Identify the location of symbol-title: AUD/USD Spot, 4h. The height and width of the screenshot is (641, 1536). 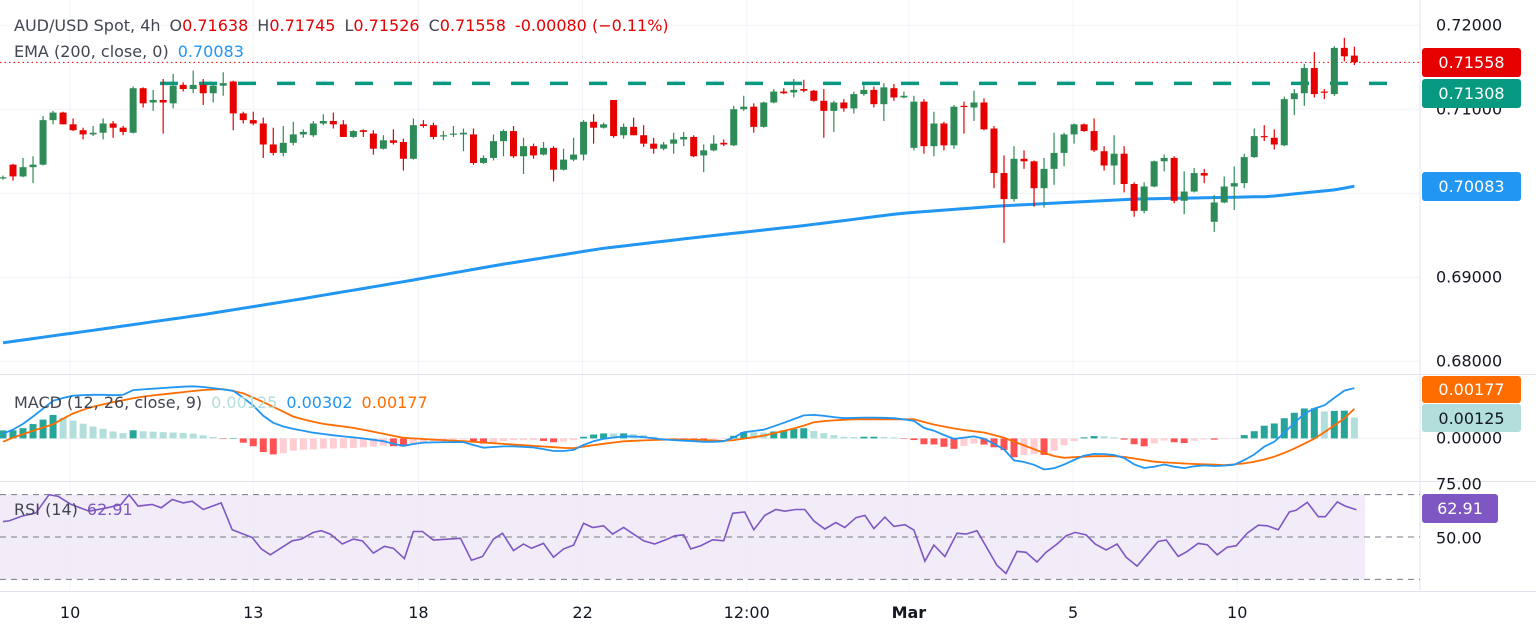
(87, 25).